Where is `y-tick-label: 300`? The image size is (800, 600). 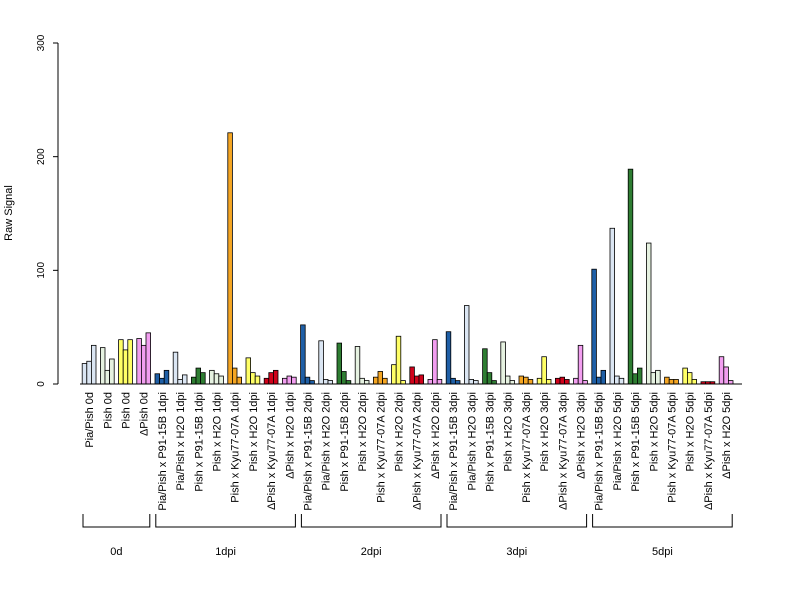
y-tick-label: 300 is located at coordinates (41, 42).